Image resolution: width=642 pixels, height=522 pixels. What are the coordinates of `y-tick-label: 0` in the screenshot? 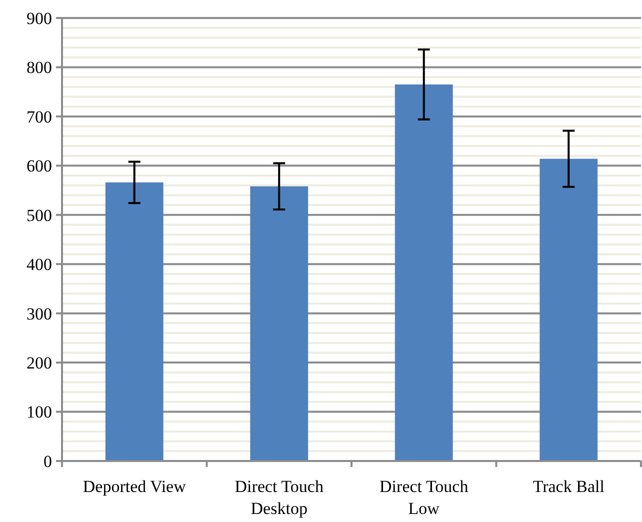 It's located at (48, 461).